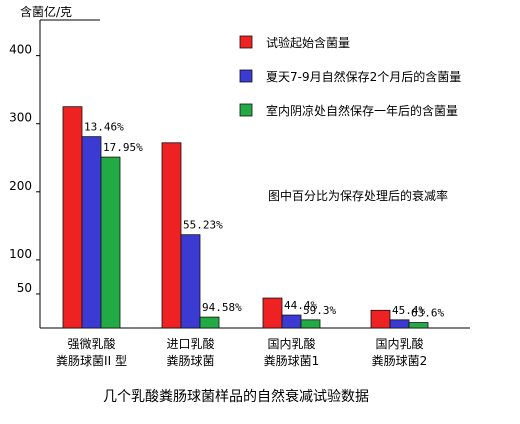 The width and height of the screenshot is (520, 424). What do you see at coordinates (20, 186) in the screenshot?
I see `y-tick-label: 200` at bounding box center [20, 186].